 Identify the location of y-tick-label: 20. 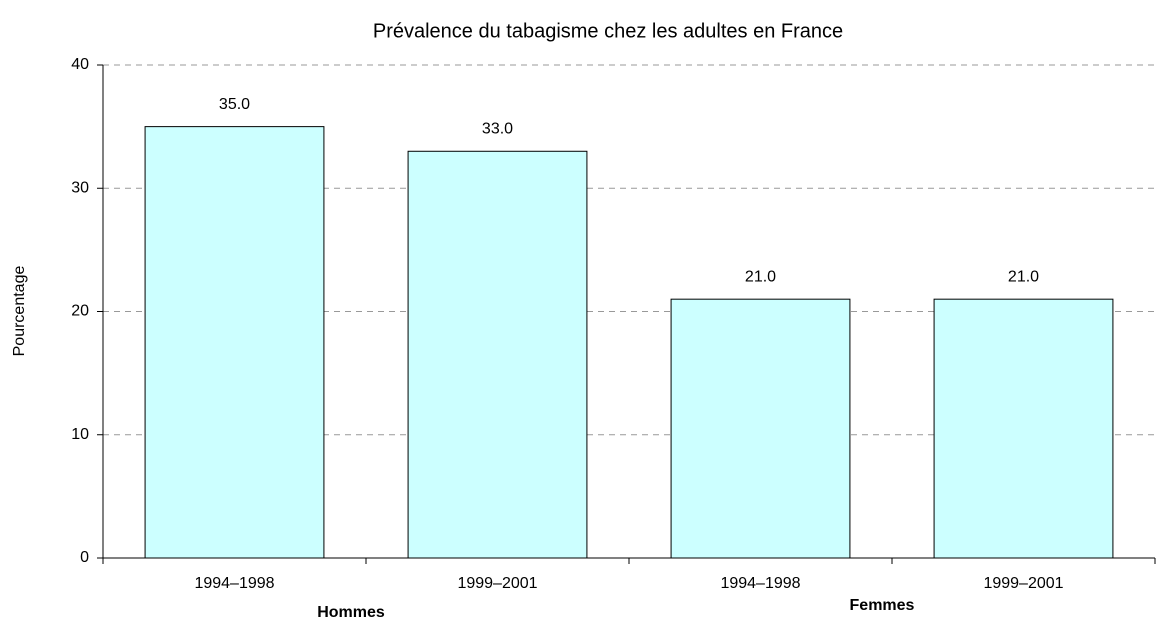
(80, 311).